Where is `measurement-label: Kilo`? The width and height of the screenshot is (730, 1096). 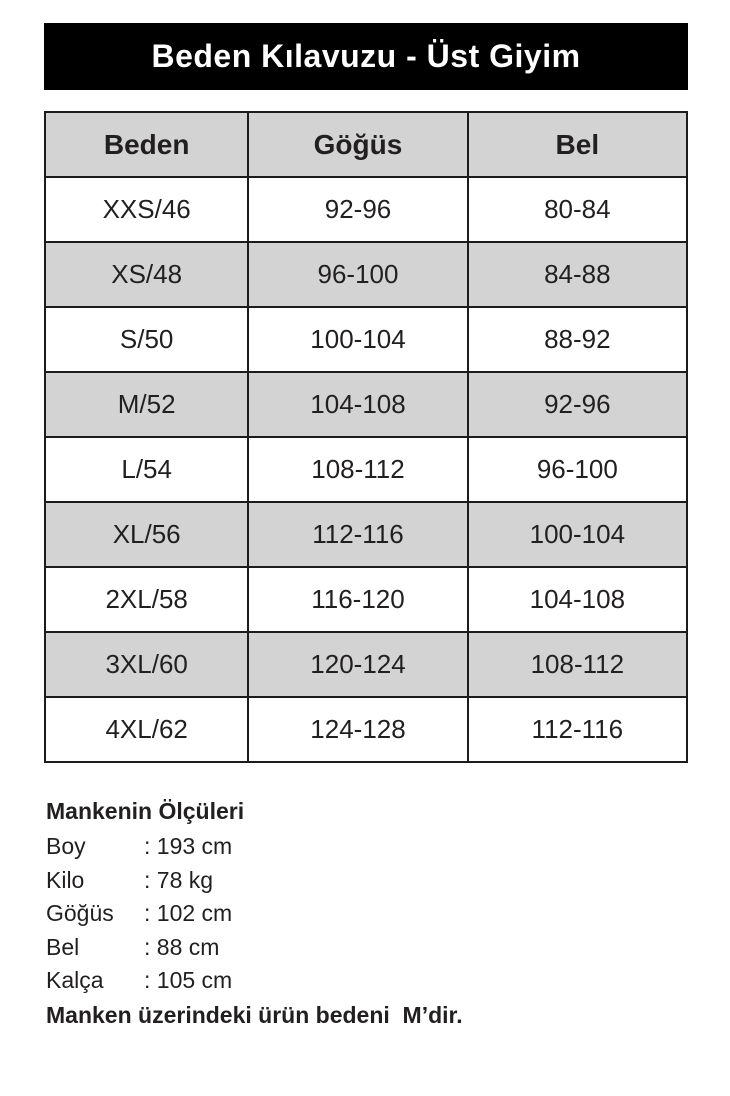
measurement-label: Kilo is located at coordinates (65, 879).